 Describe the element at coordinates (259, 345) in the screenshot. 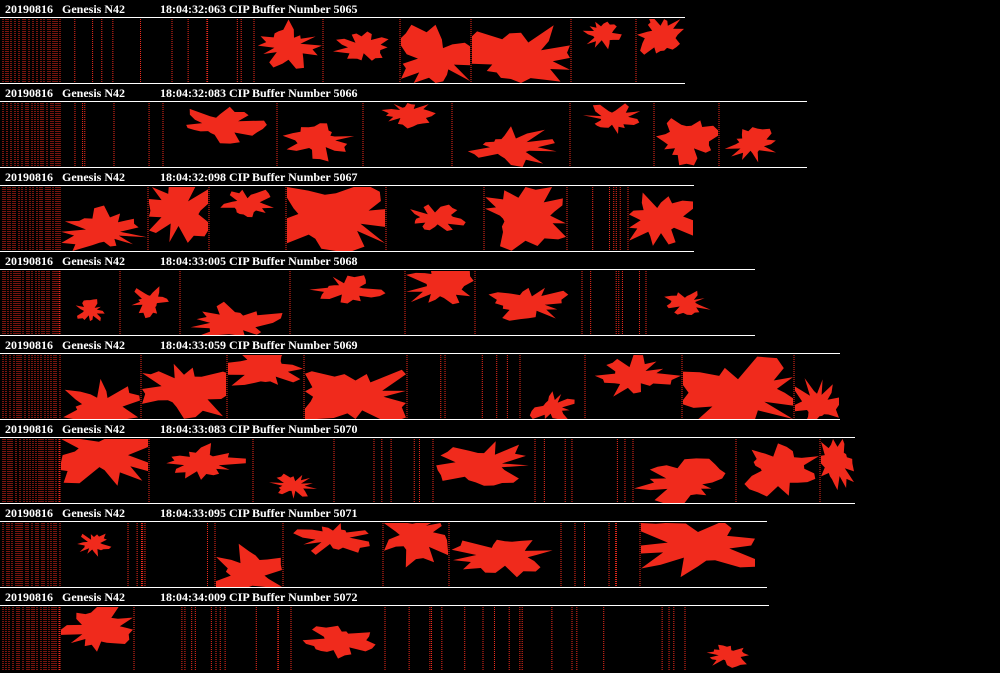

I see `buffer-info: 18:04:33:059 CIP Buffer Number 5069` at that location.